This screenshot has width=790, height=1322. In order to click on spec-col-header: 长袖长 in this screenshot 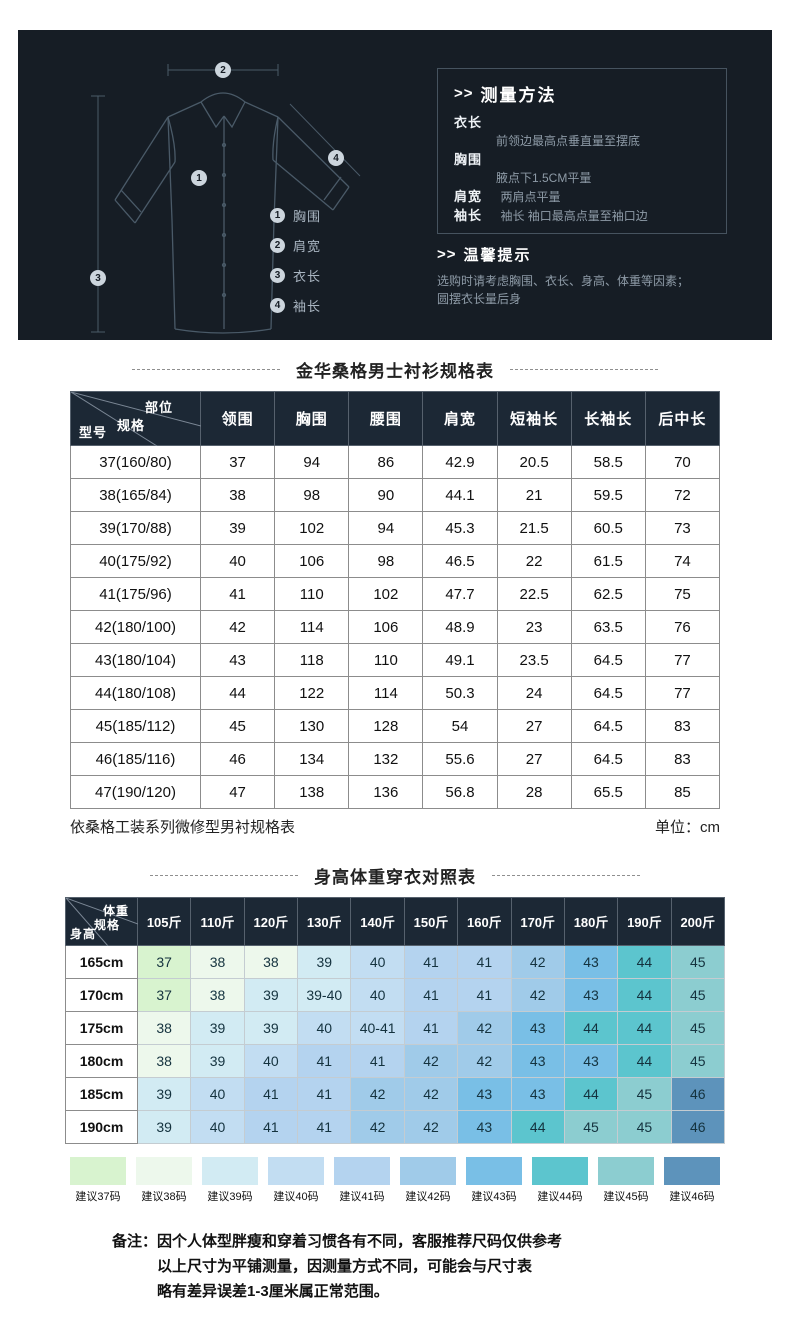, I will do `click(608, 418)`.